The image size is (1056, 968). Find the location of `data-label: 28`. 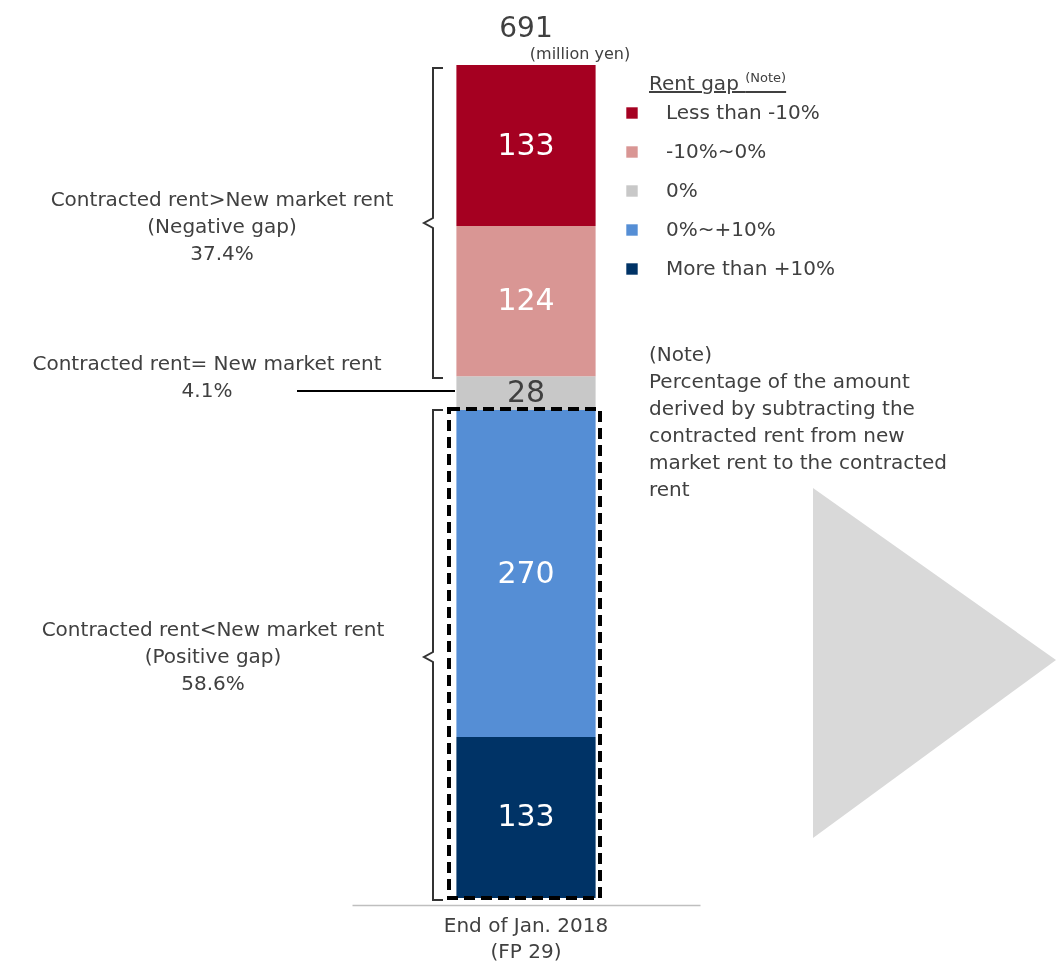

data-label: 28 is located at coordinates (526, 392).